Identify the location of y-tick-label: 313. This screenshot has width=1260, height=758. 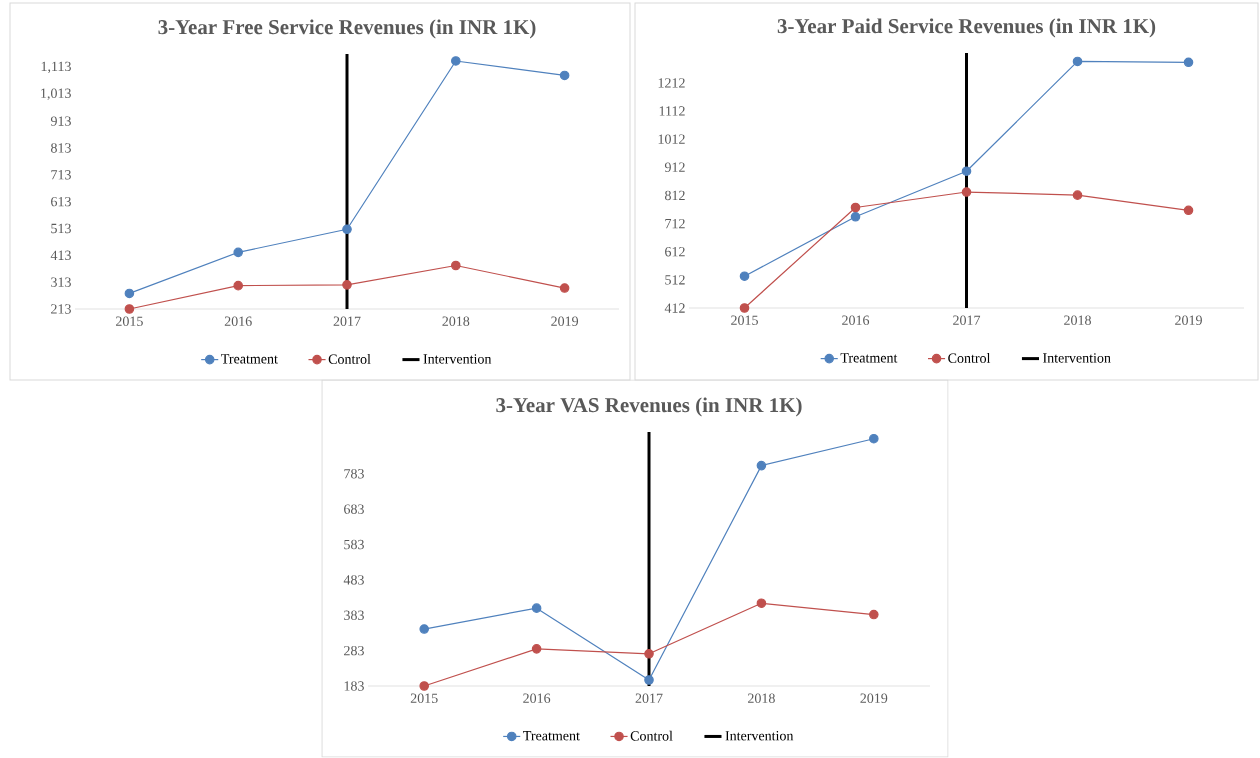
(61, 282).